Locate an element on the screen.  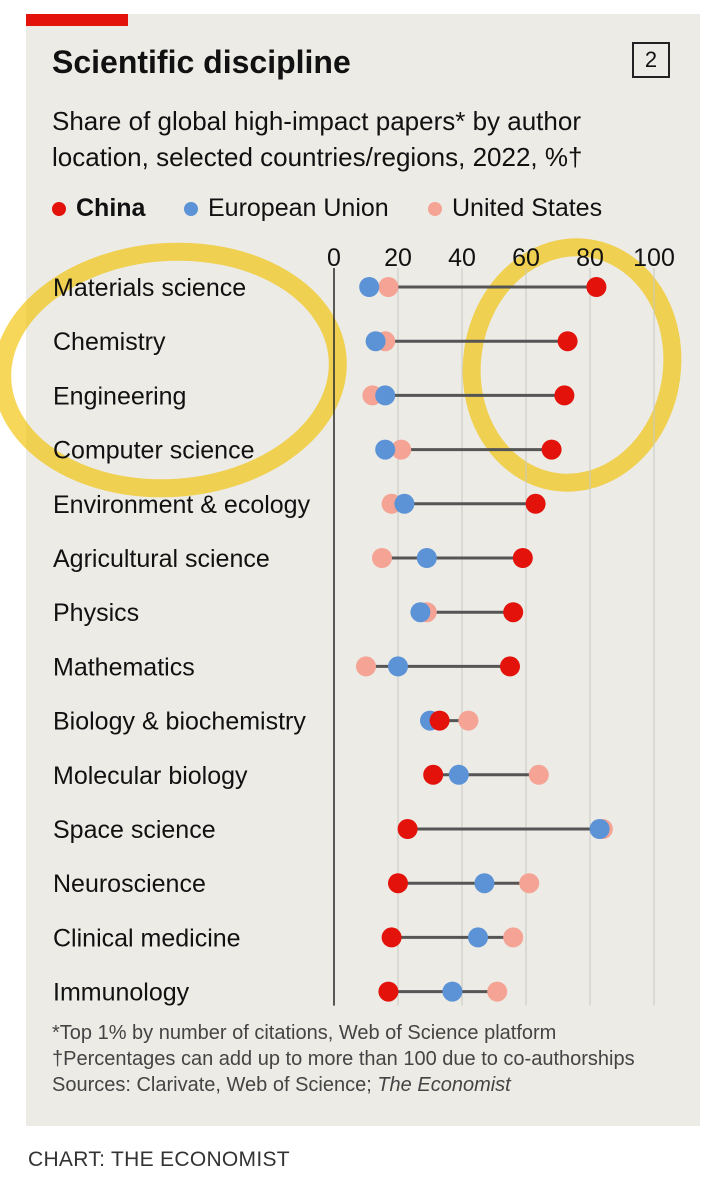
eu-dot-icon is located at coordinates (191, 208).